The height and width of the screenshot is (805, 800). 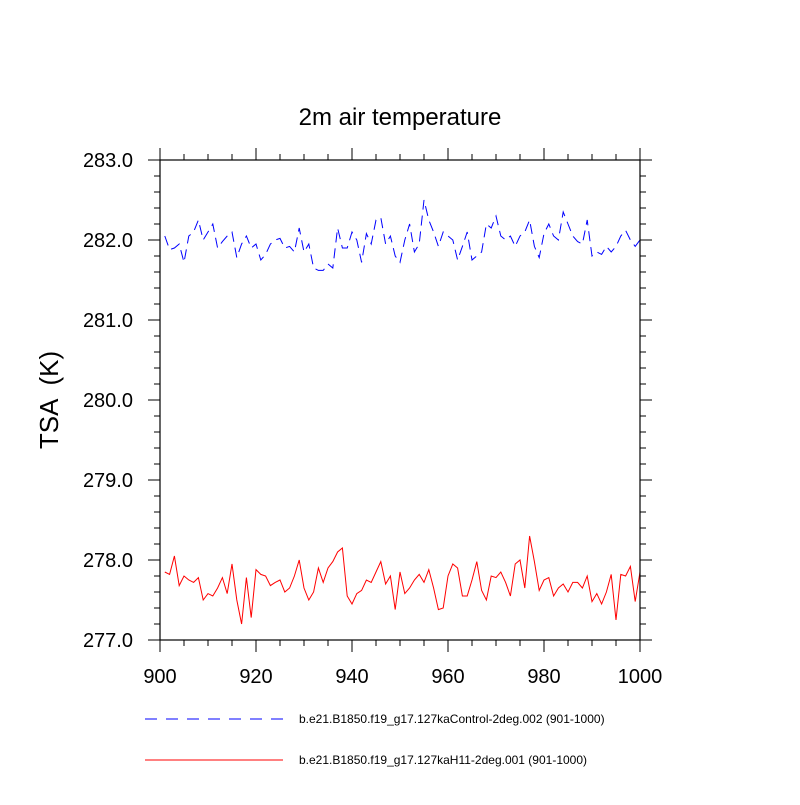 I want to click on y-tick-label: 280.0, so click(x=108, y=401).